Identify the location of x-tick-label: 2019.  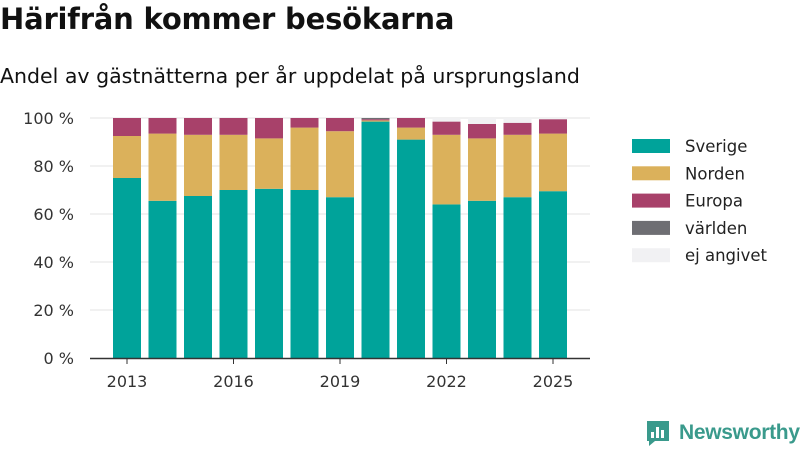
(340, 381).